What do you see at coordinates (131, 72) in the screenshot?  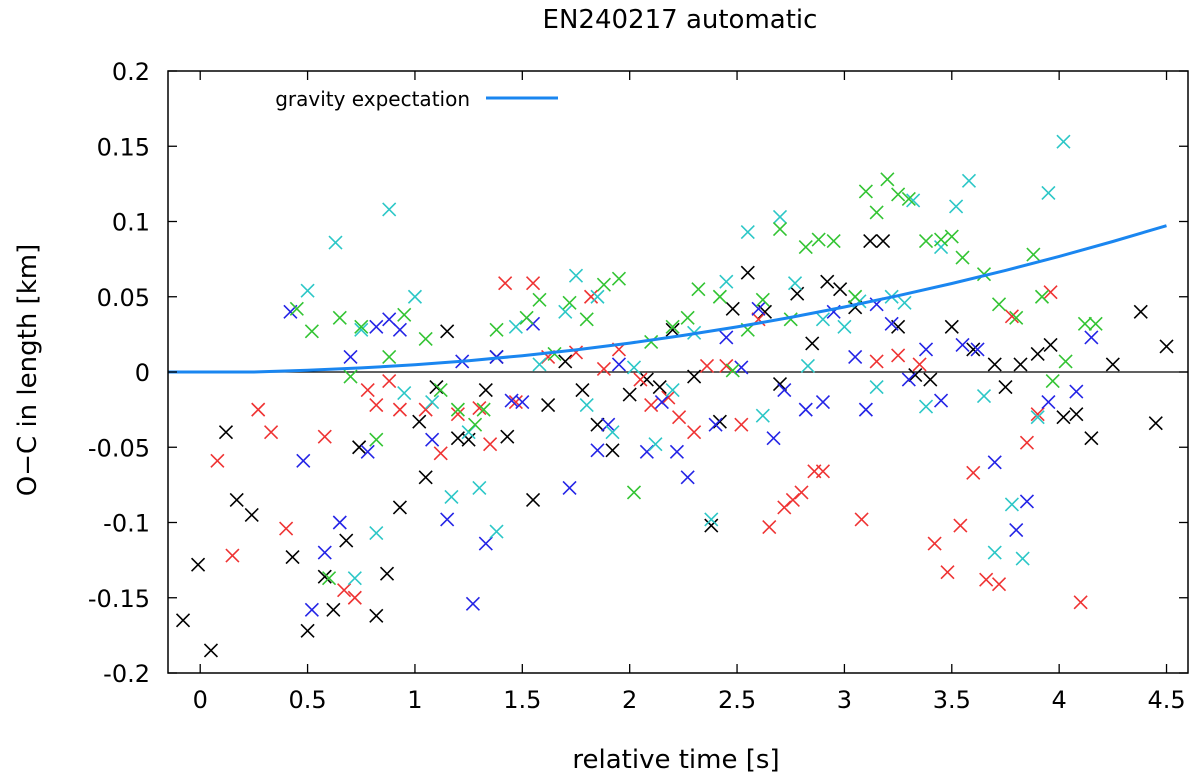 I see `y-tick-label: 0.2` at bounding box center [131, 72].